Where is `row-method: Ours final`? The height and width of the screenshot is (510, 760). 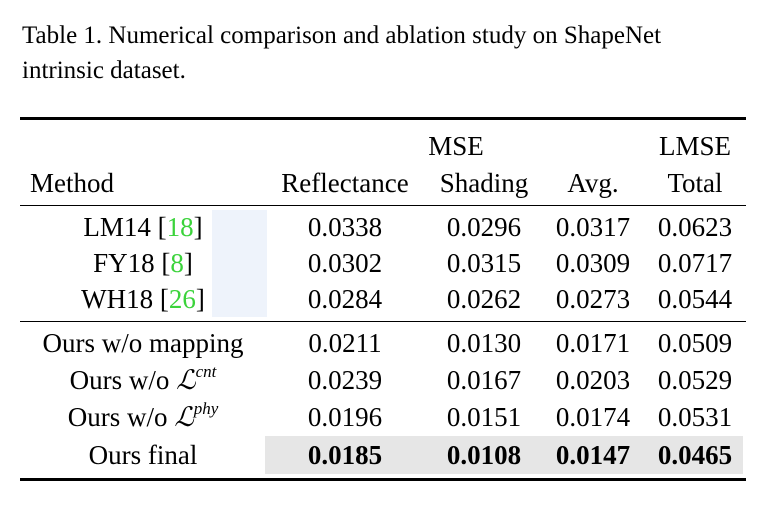 row-method: Ours final is located at coordinates (143, 455).